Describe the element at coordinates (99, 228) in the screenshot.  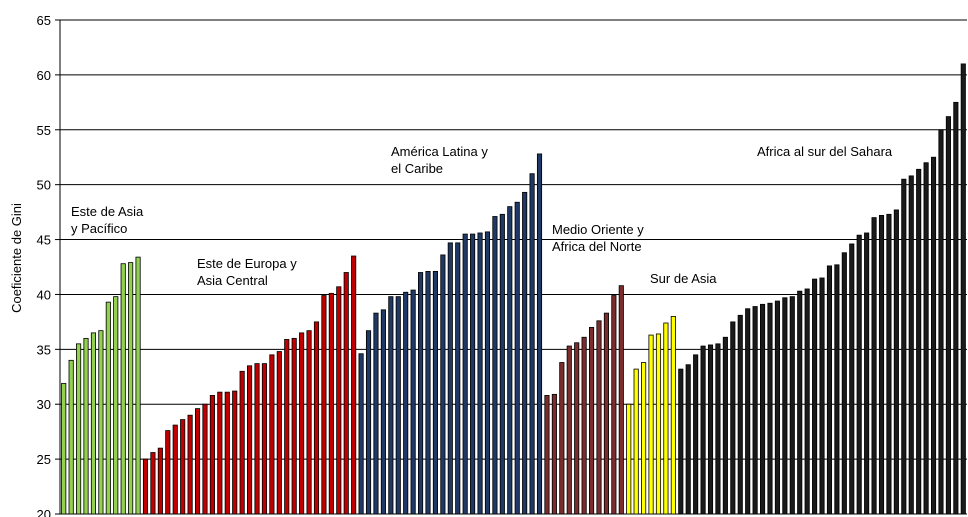
I see `annotation-line: y Pacífico` at that location.